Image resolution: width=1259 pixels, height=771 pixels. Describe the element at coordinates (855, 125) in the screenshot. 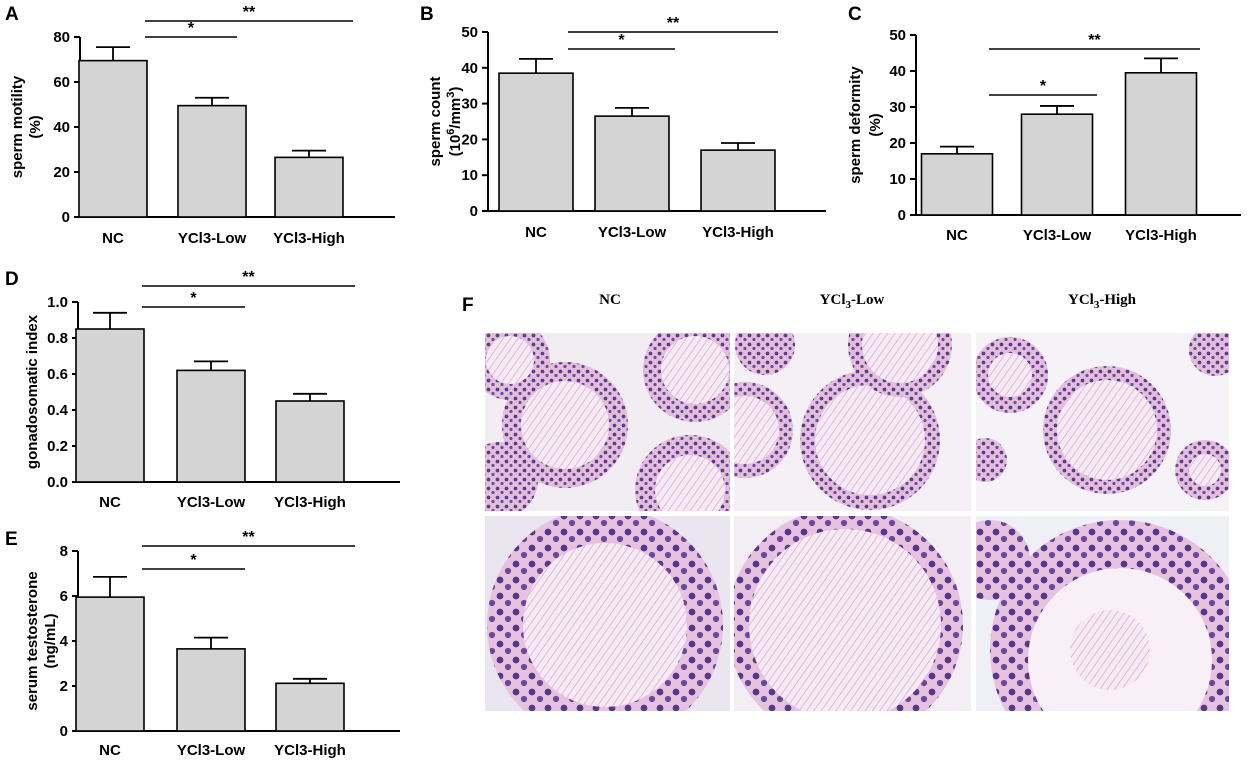

I see `y-axis-label: sperm deformity` at that location.